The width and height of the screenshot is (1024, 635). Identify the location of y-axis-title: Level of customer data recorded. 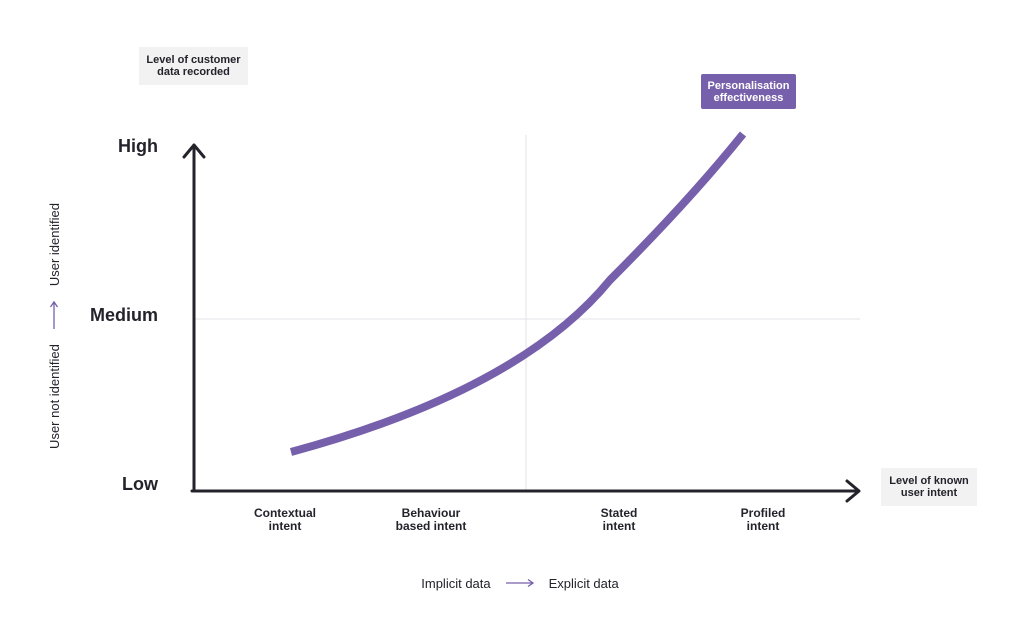
(193, 66).